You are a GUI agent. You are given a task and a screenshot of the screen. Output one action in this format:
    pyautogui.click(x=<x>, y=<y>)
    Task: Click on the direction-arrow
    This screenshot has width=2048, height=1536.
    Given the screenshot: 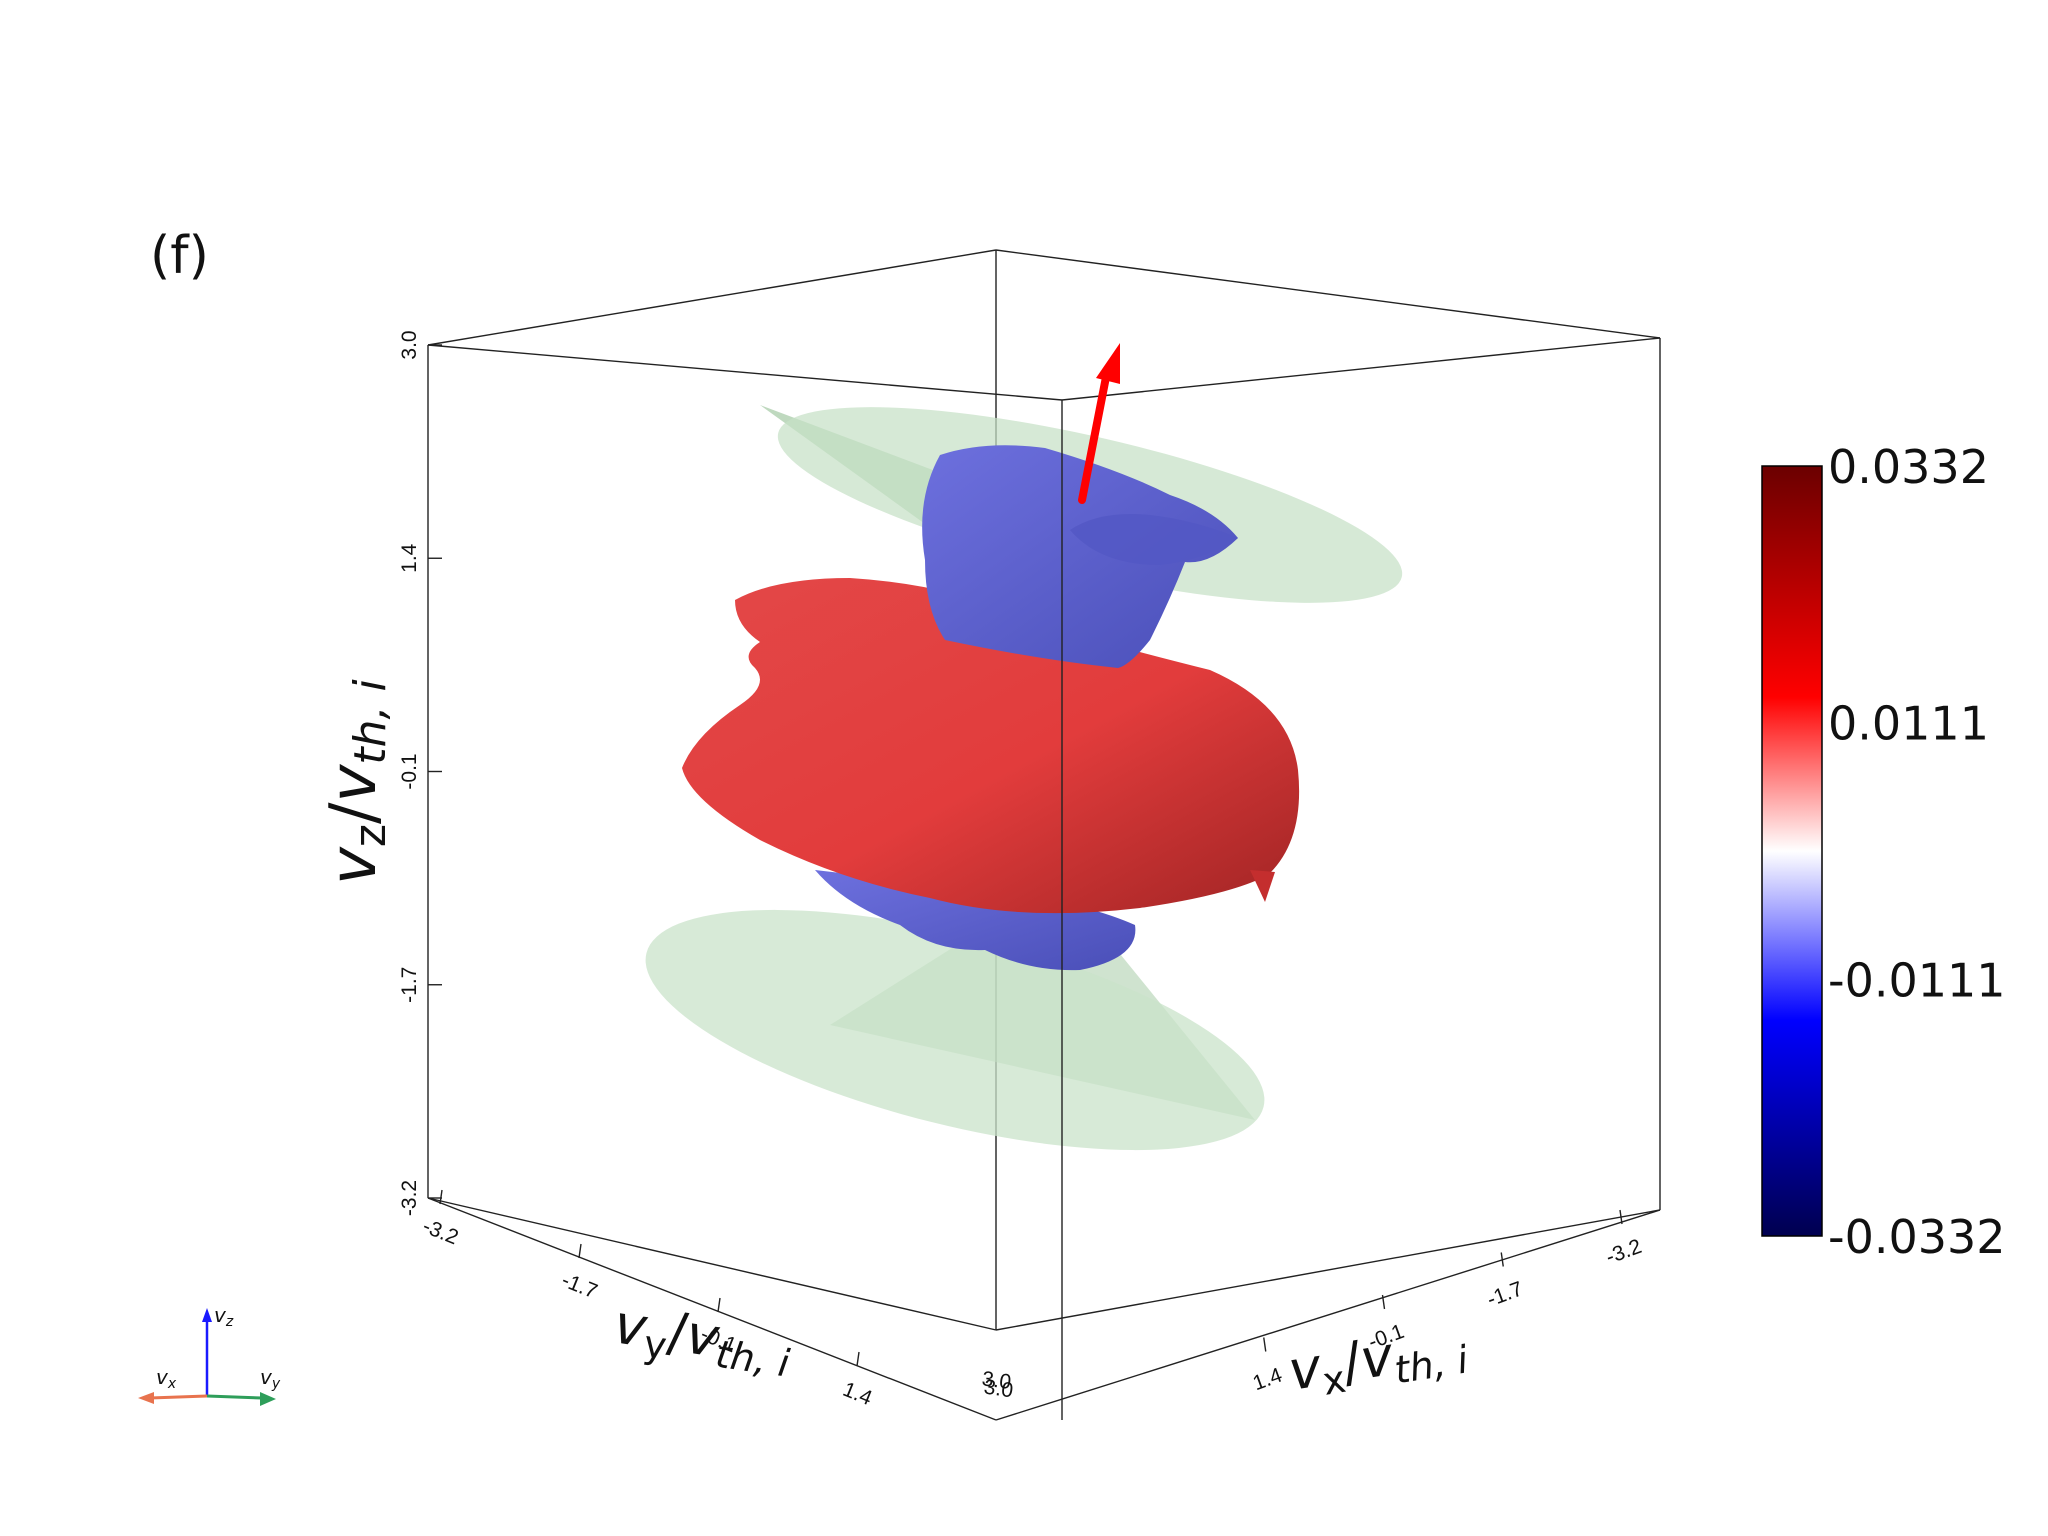 What is the action you would take?
    pyautogui.click(x=1099, y=423)
    